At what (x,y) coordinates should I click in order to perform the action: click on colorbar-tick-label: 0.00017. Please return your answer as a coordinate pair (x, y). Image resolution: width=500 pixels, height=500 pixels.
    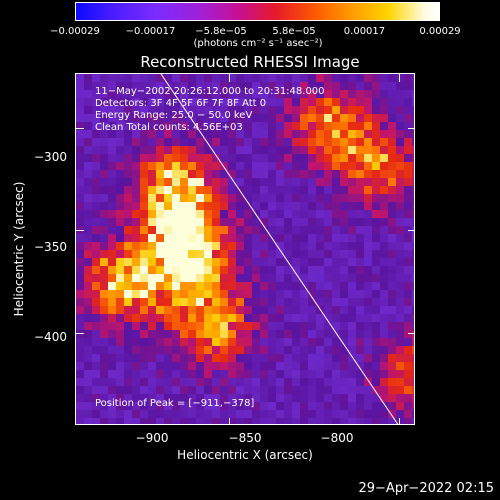
    Looking at the image, I should click on (364, 31).